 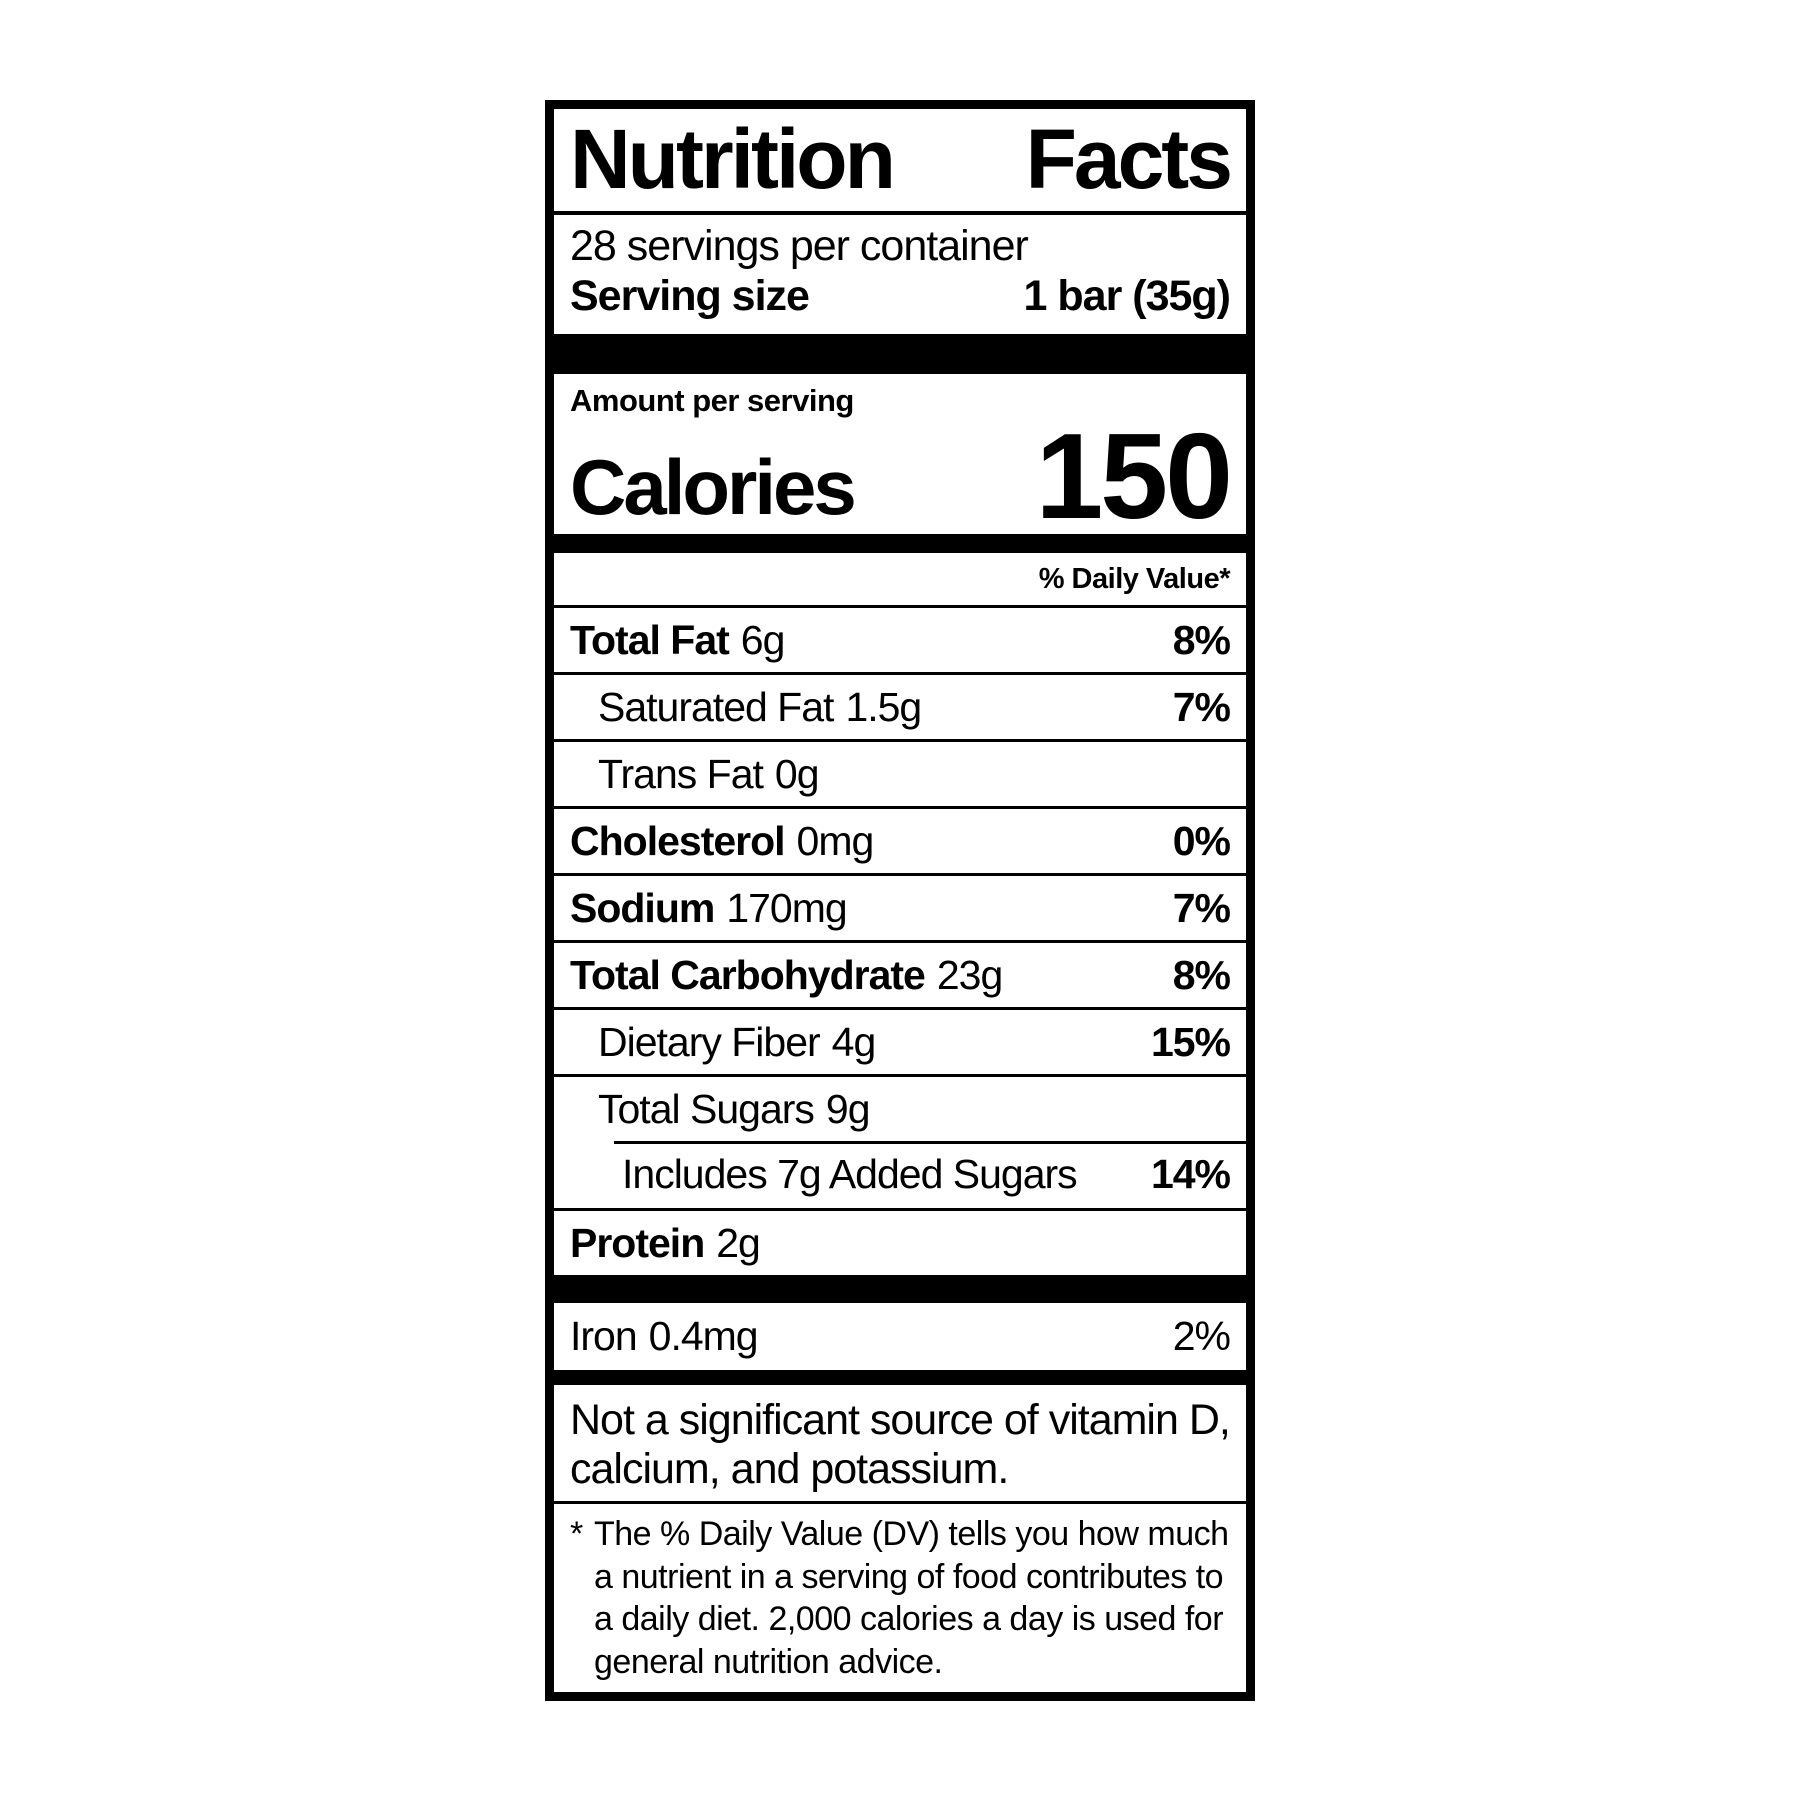 What do you see at coordinates (1129, 159) in the screenshot?
I see `title-word-facts: Facts` at bounding box center [1129, 159].